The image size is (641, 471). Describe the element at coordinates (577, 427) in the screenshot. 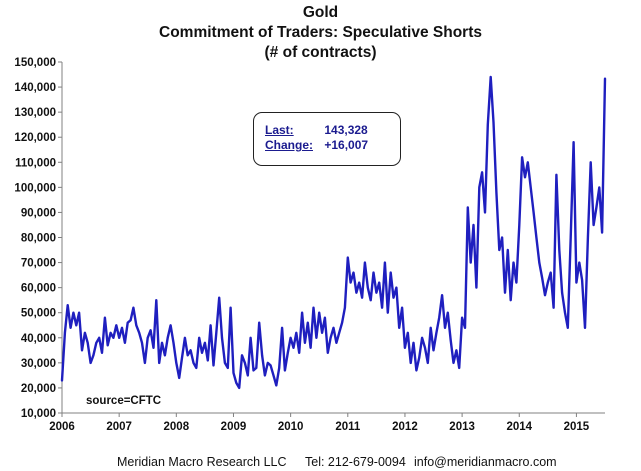

I see `x-tick-label: 2015` at that location.